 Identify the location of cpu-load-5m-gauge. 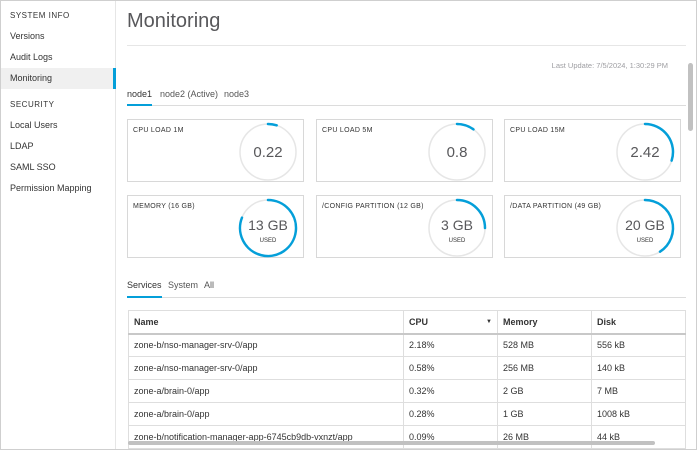
(457, 151).